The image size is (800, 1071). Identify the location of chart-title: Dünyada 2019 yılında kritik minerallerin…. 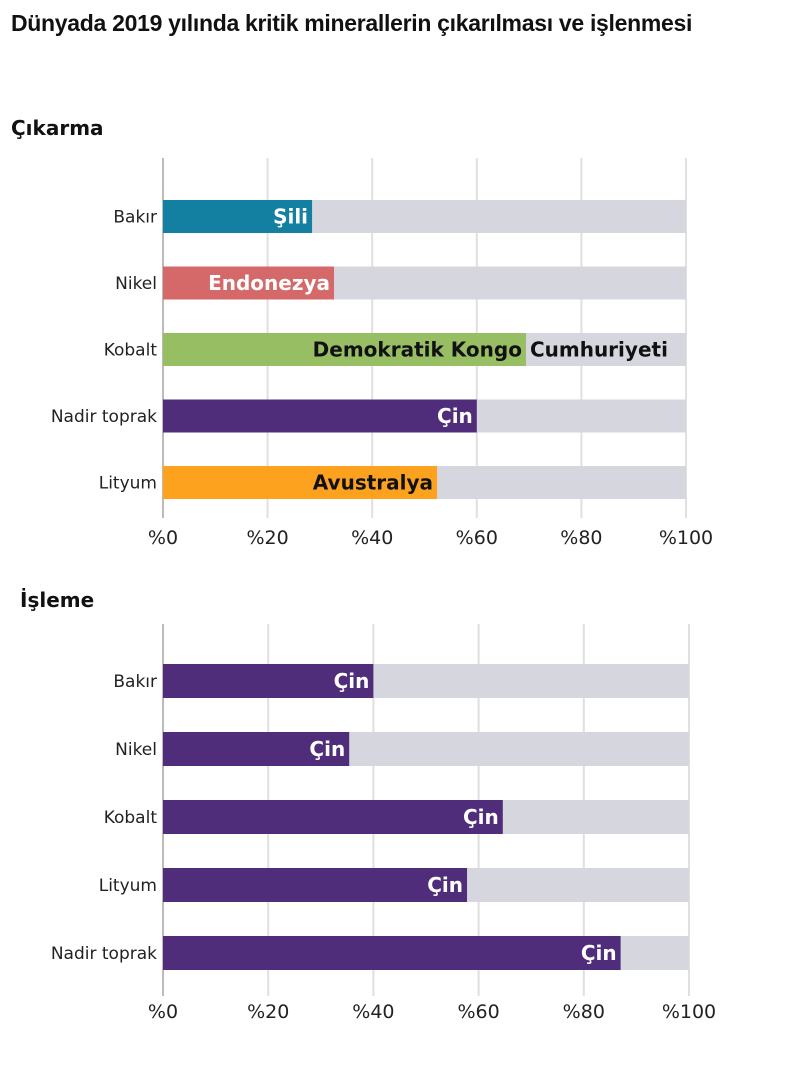
(352, 23).